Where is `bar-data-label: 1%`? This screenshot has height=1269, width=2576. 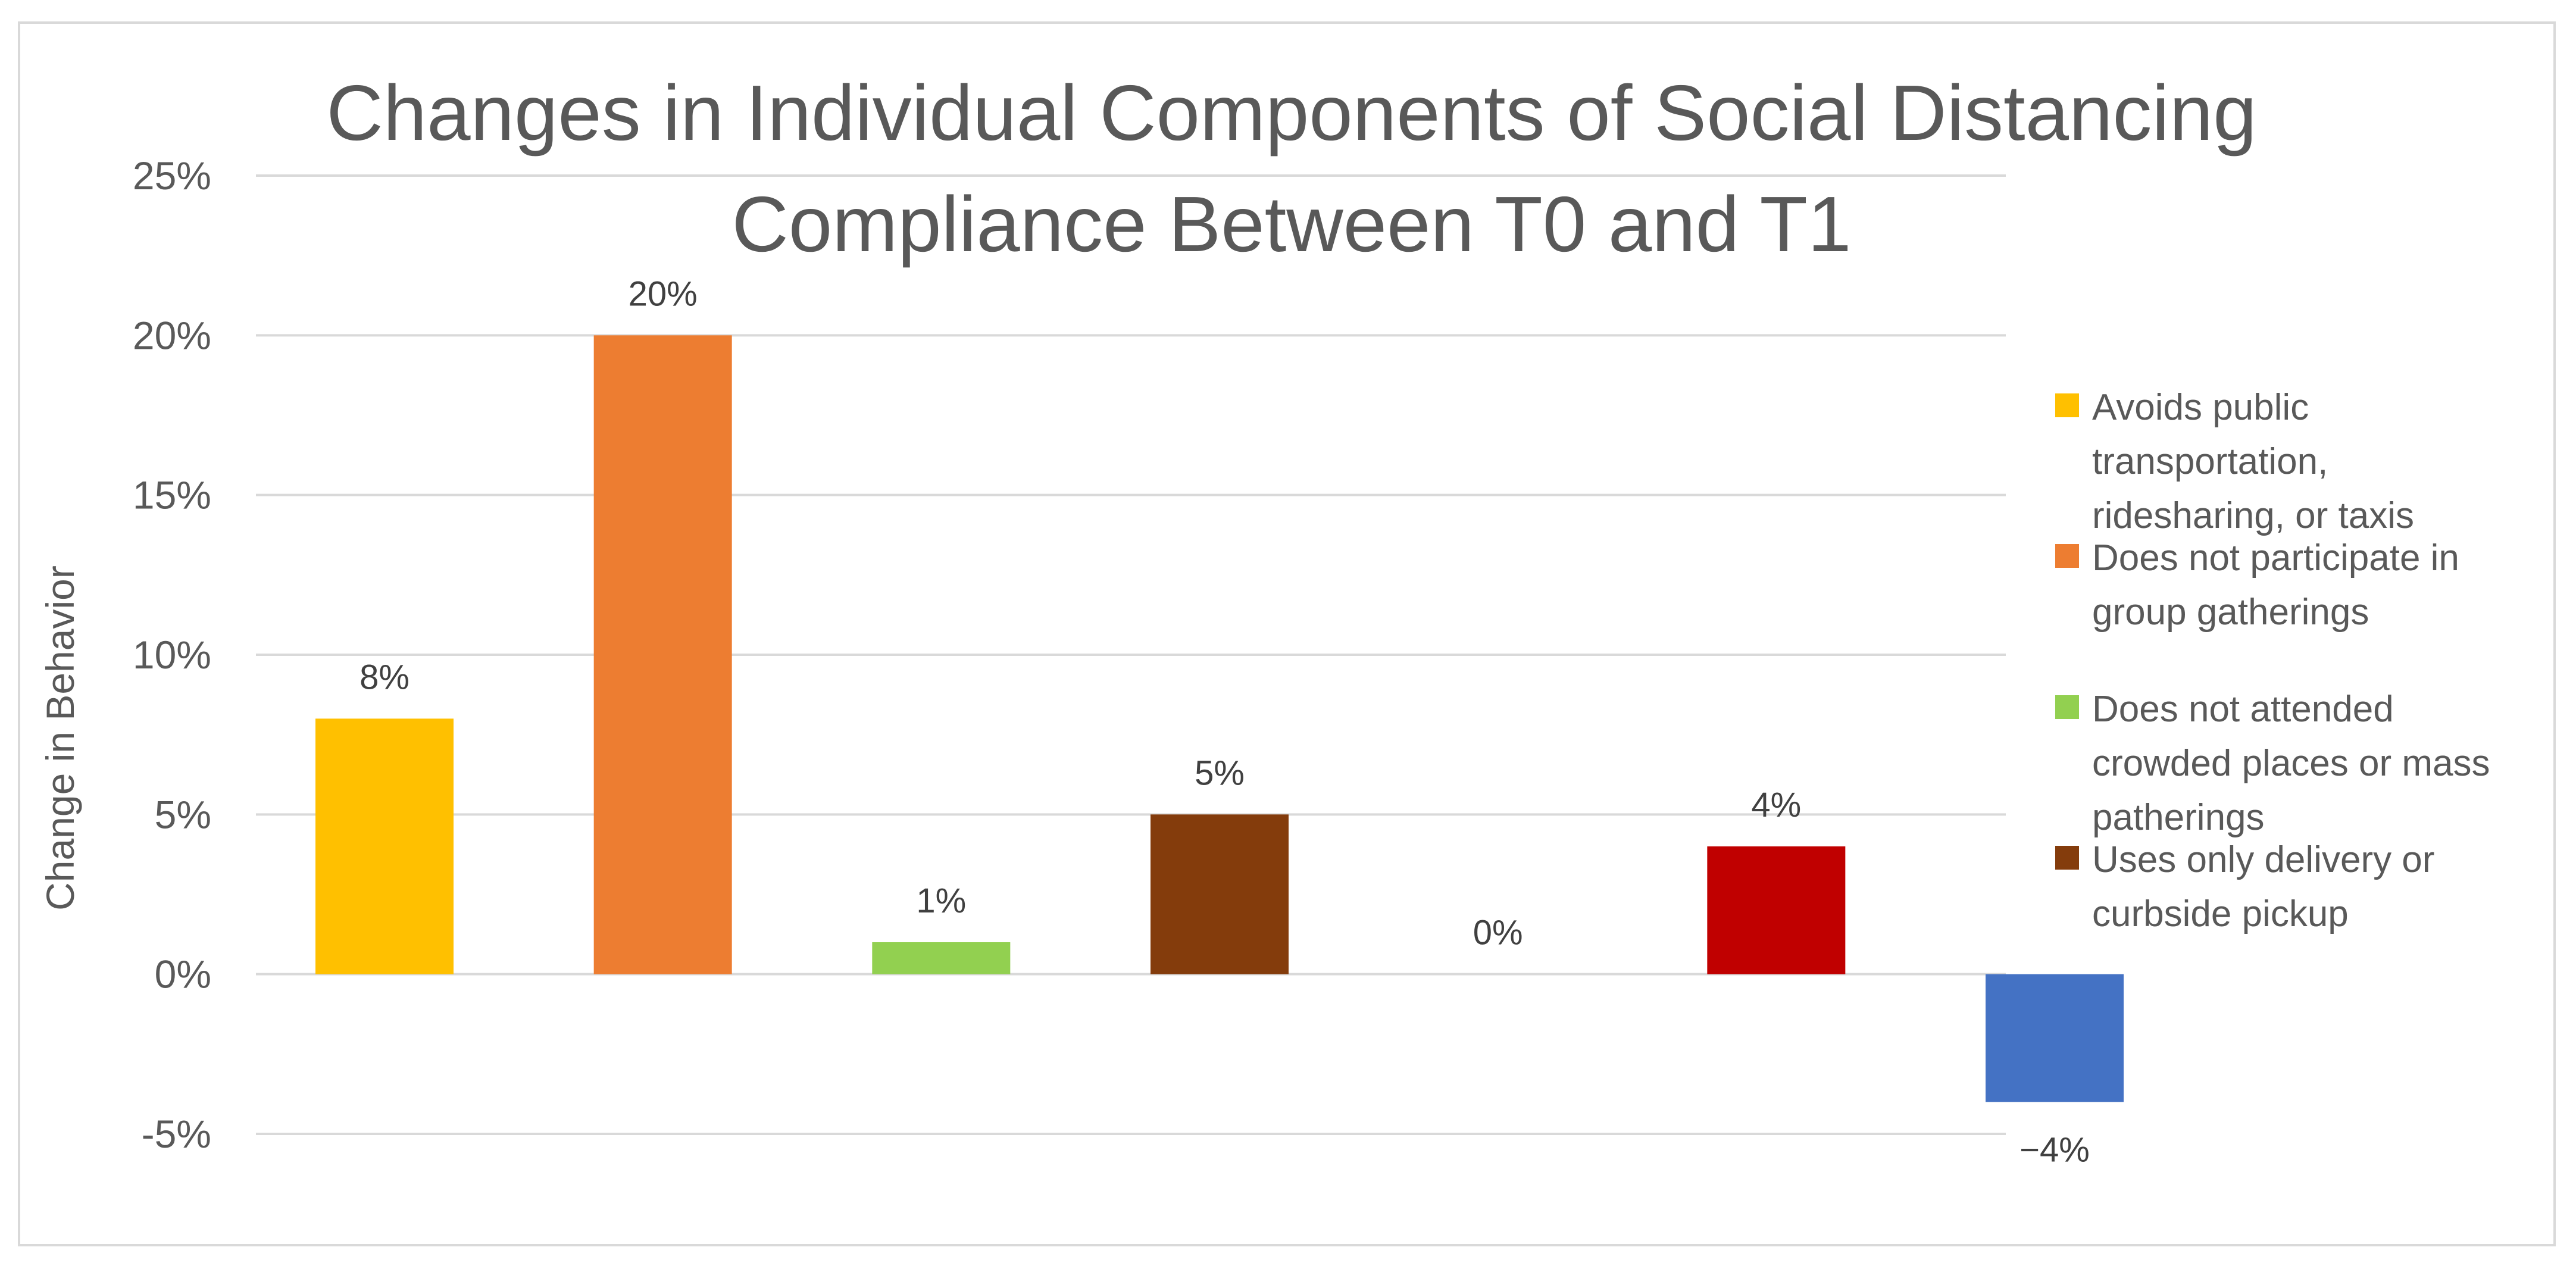
bar-data-label: 1% is located at coordinates (941, 901).